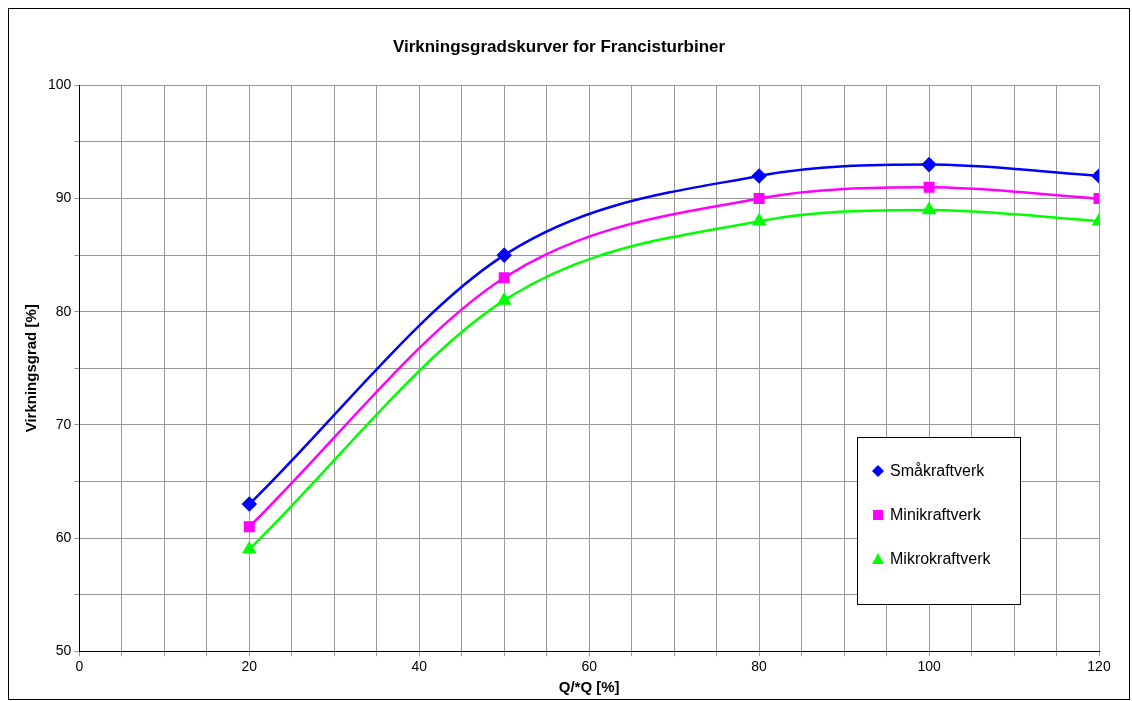  I want to click on y-tick-label: 90, so click(63, 197).